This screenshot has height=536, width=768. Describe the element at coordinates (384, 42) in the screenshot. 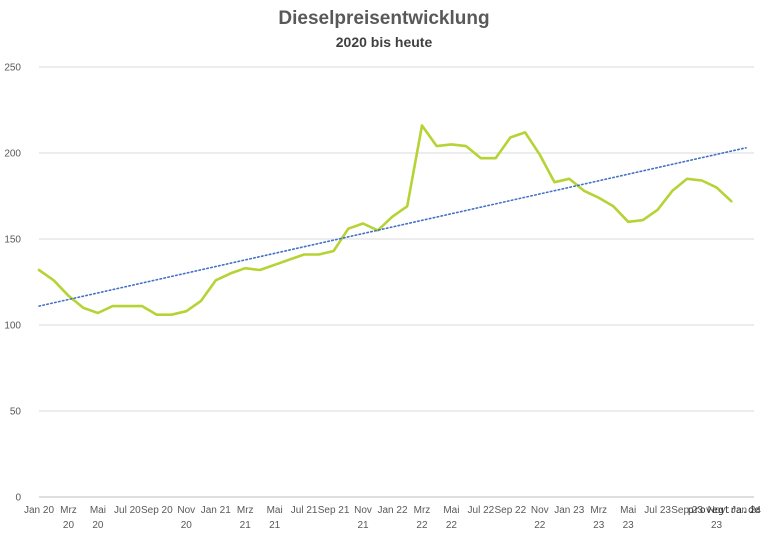

I see `chart-subtitle: 2020 bis heute` at that location.